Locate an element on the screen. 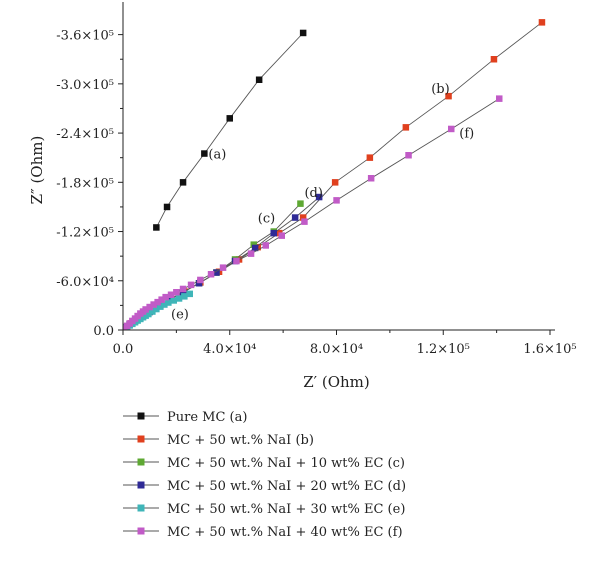 Image resolution: width=600 pixels, height=563 pixels. series-annotation: (e) is located at coordinates (180, 315).